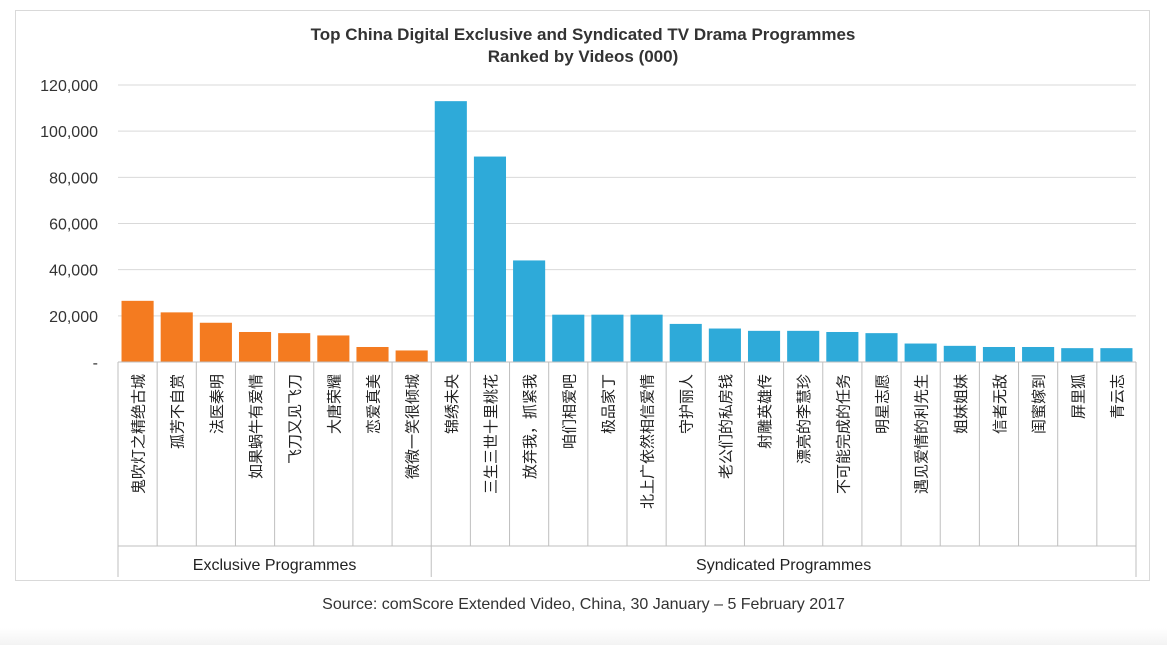 This screenshot has width=1167, height=645. What do you see at coordinates (374, 404) in the screenshot?
I see `category-label: 恋爱真美` at bounding box center [374, 404].